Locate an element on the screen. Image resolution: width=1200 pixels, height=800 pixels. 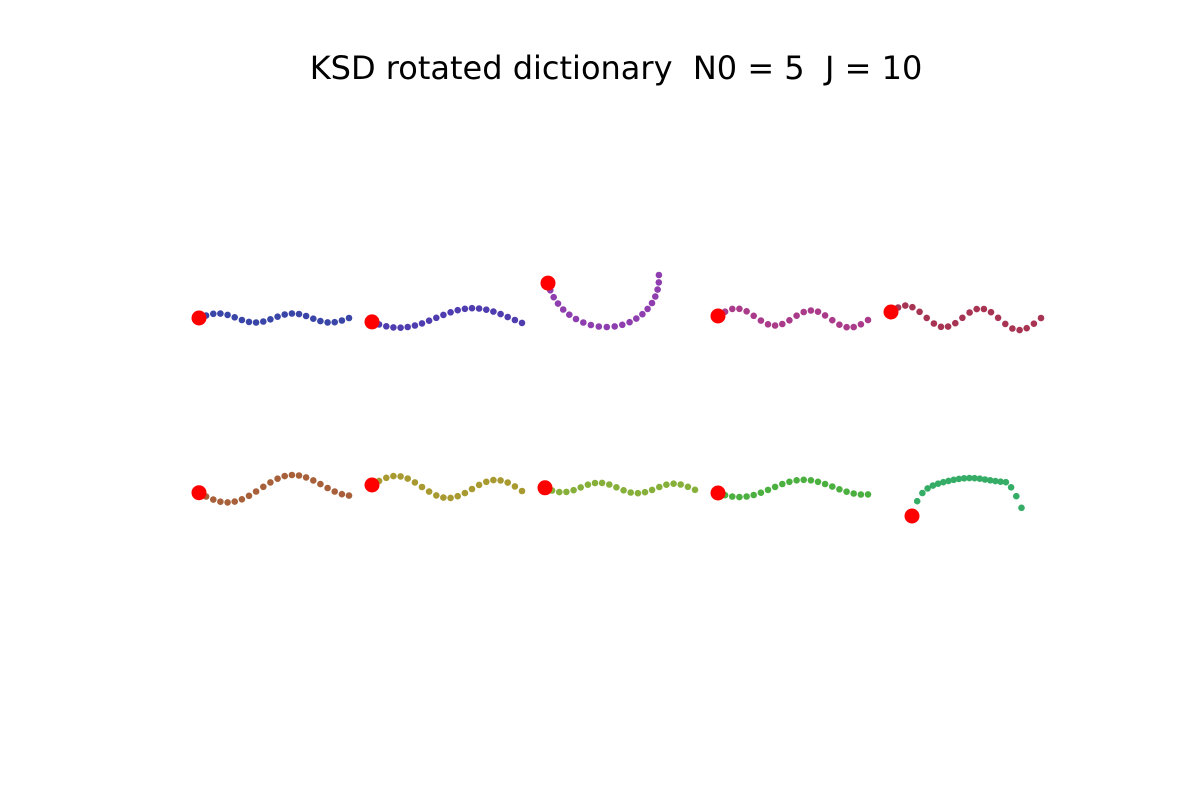
figure-title: KSD rotated dictionary N0 = 5 J = 10 is located at coordinates (616, 68).